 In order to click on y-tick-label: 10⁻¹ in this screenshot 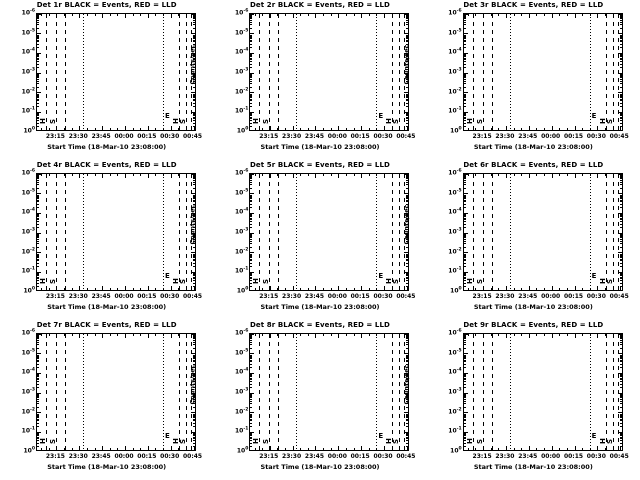, I will do `click(454, 431)`.